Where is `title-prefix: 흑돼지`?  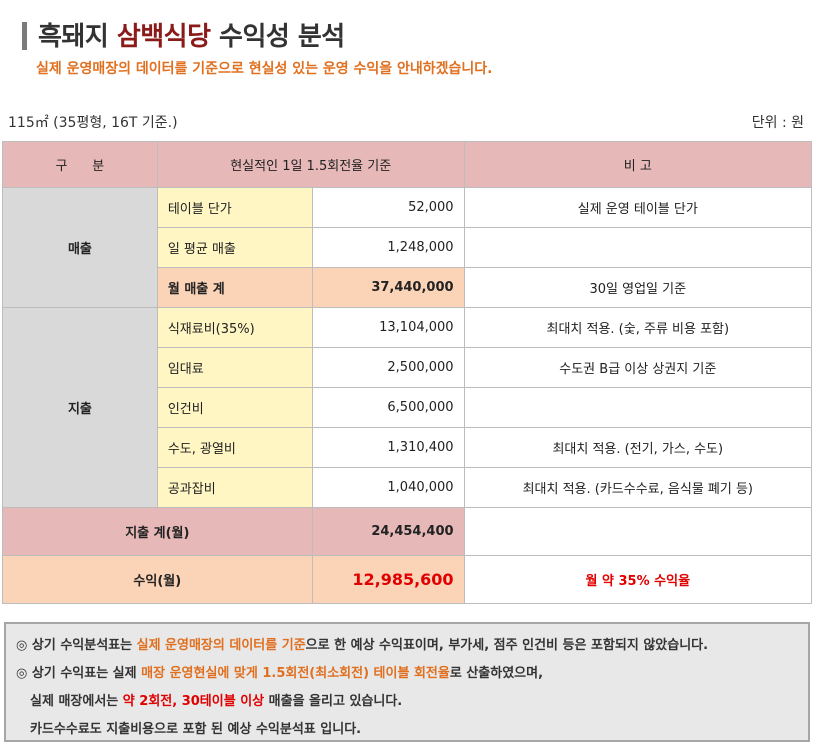 title-prefix: 흑돼지 is located at coordinates (77, 37).